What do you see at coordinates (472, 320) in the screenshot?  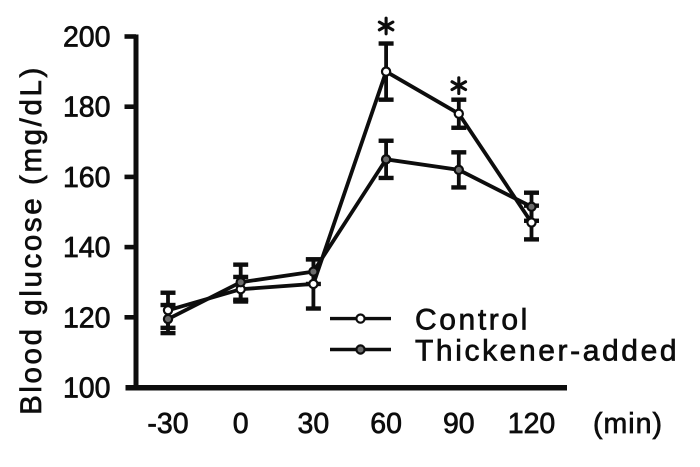 I see `legend-label-control: Control` at bounding box center [472, 320].